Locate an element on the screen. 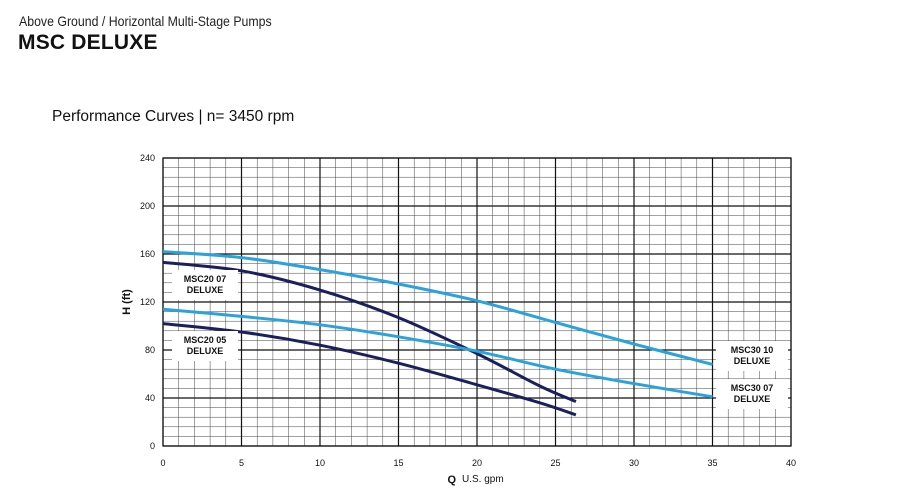  series-label-text: MSC20 07 is located at coordinates (205, 279).